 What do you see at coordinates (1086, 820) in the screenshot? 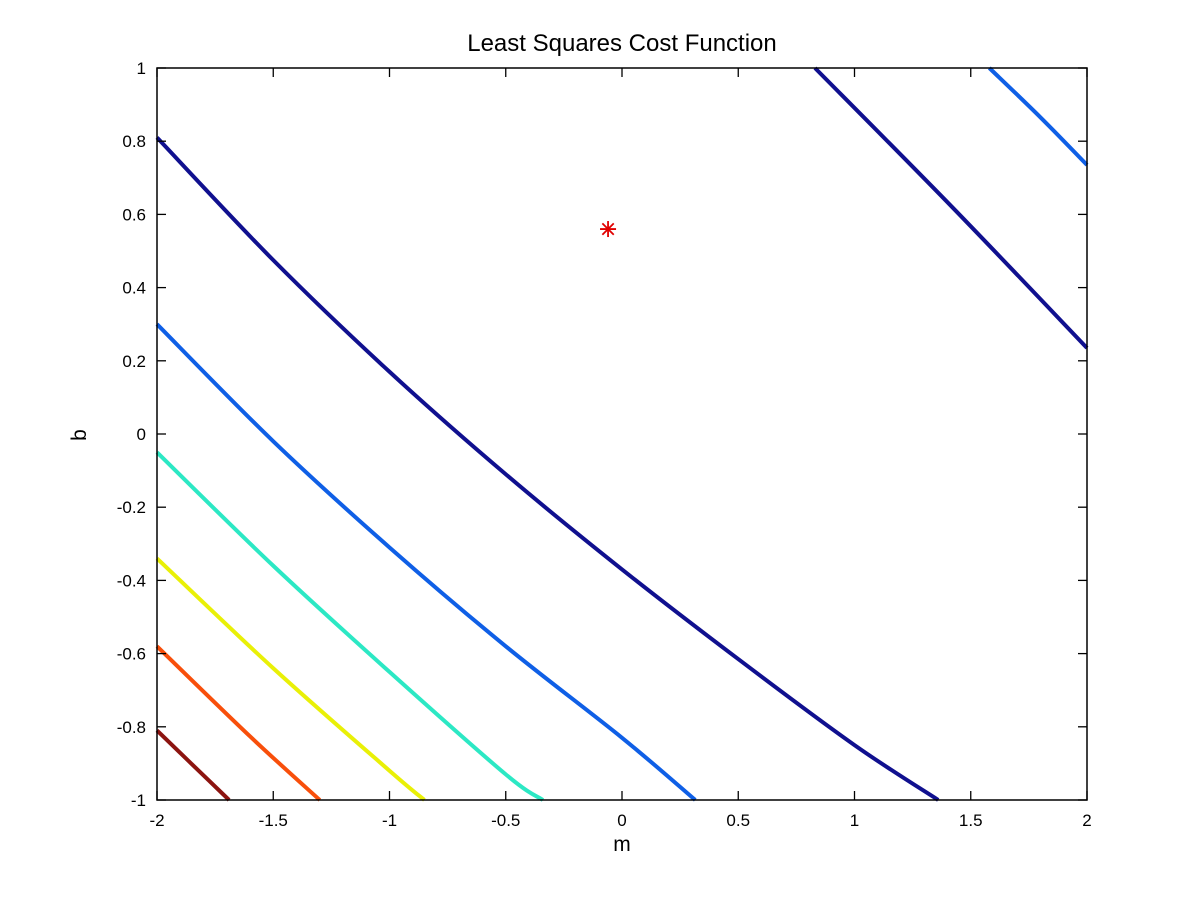
I see `x-tick-label: 2` at bounding box center [1086, 820].